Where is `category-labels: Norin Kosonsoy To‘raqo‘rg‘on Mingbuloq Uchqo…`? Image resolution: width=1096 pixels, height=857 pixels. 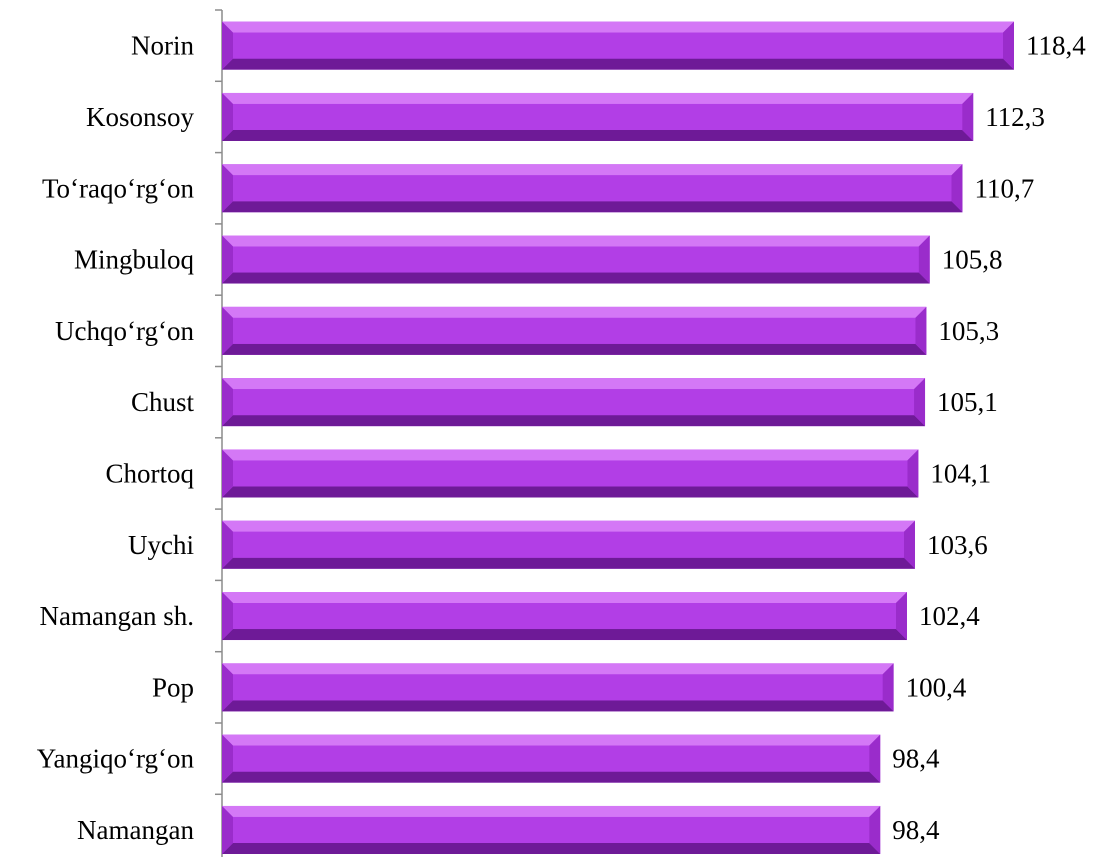 category-labels: Norin Kosonsoy To‘raqo‘rg‘on Mingbuloq Uchqo… is located at coordinates (116, 438).